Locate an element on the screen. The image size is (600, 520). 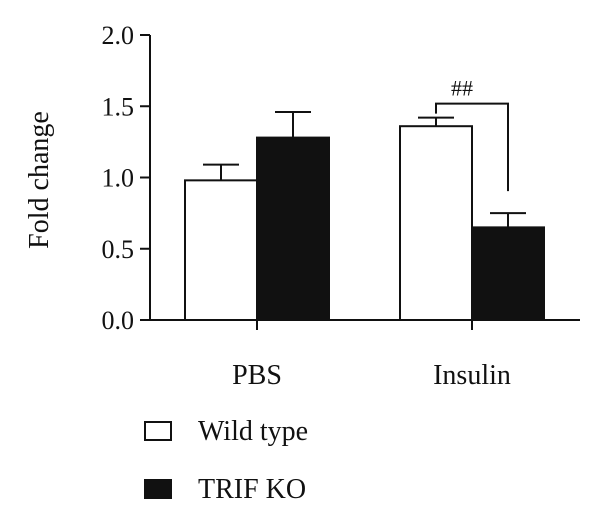
legend-swatch-trif-ko is located at coordinates (158, 489).